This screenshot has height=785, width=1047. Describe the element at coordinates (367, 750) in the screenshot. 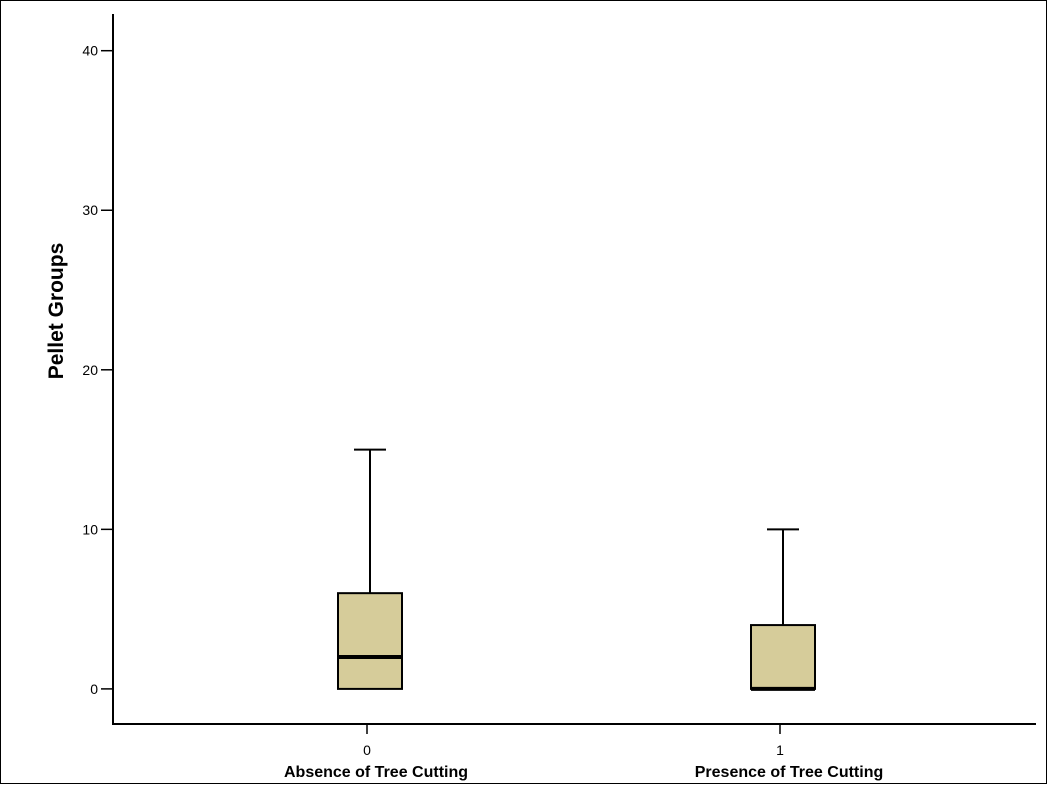

I see `x-tick-label: 0` at that location.